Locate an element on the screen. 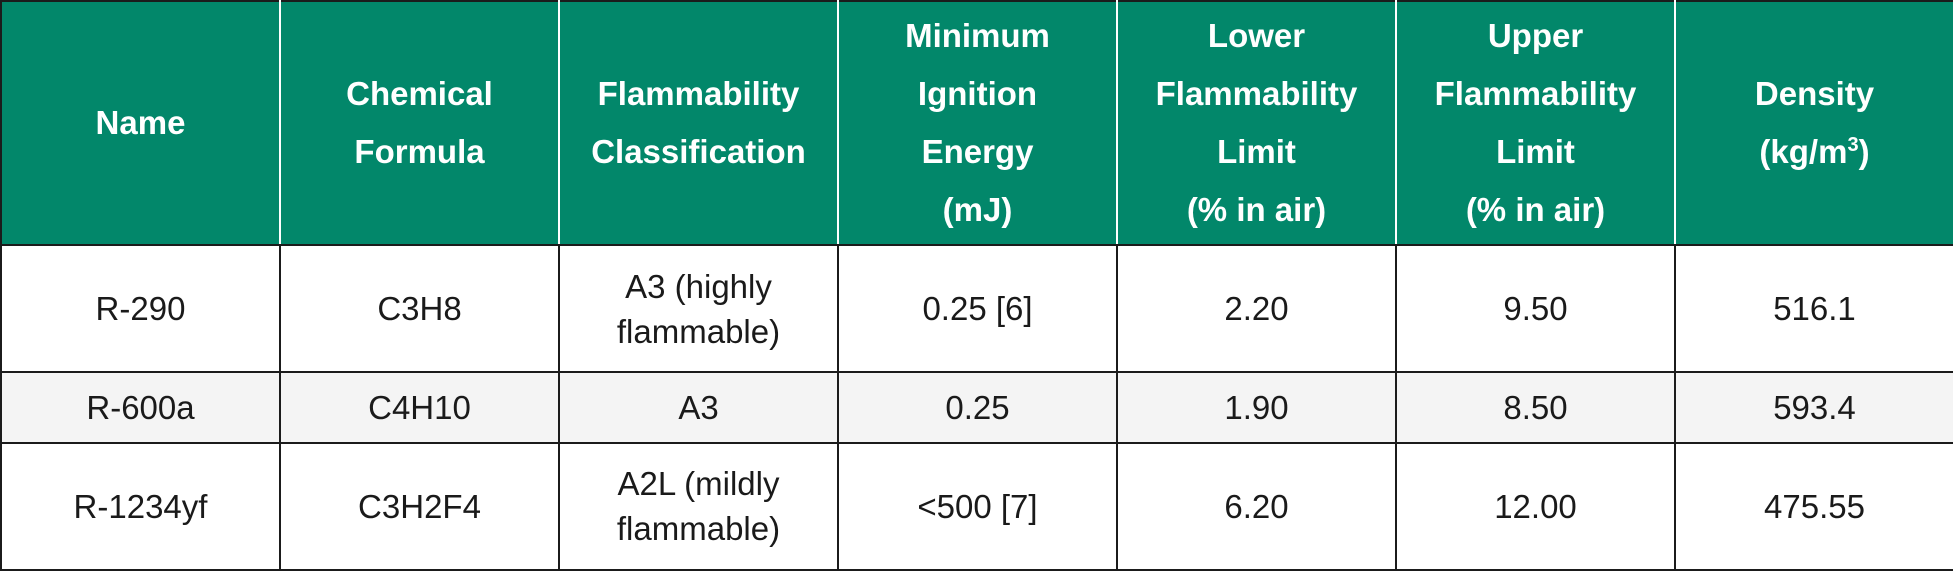 The width and height of the screenshot is (1953, 571). table-cell-ignition-energy: <500 [7] is located at coordinates (977, 506).